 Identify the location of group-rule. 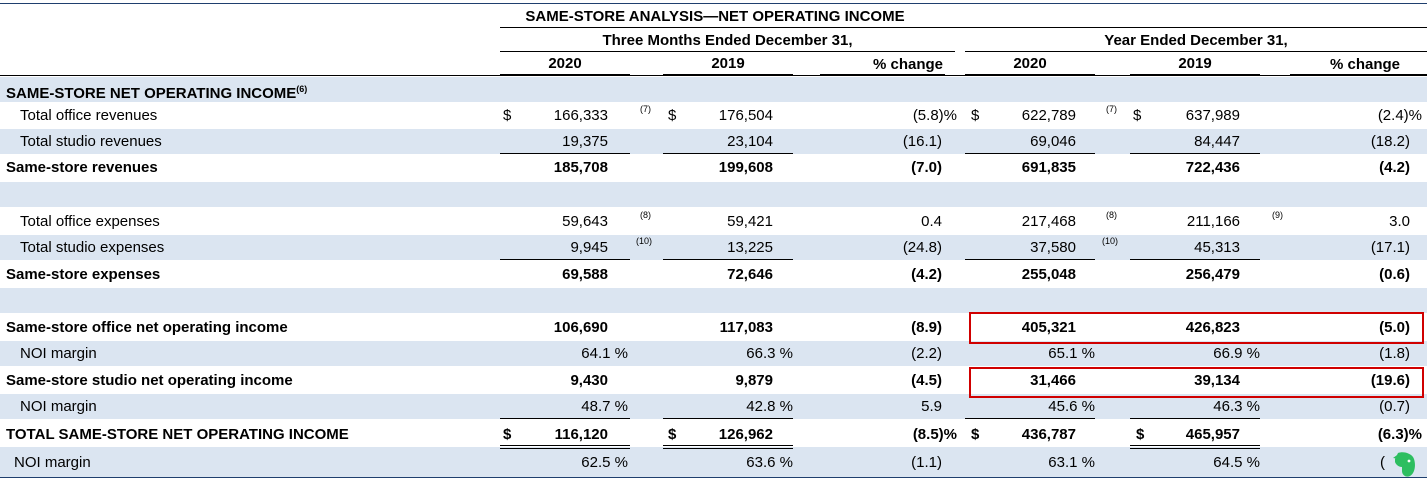
(727, 51).